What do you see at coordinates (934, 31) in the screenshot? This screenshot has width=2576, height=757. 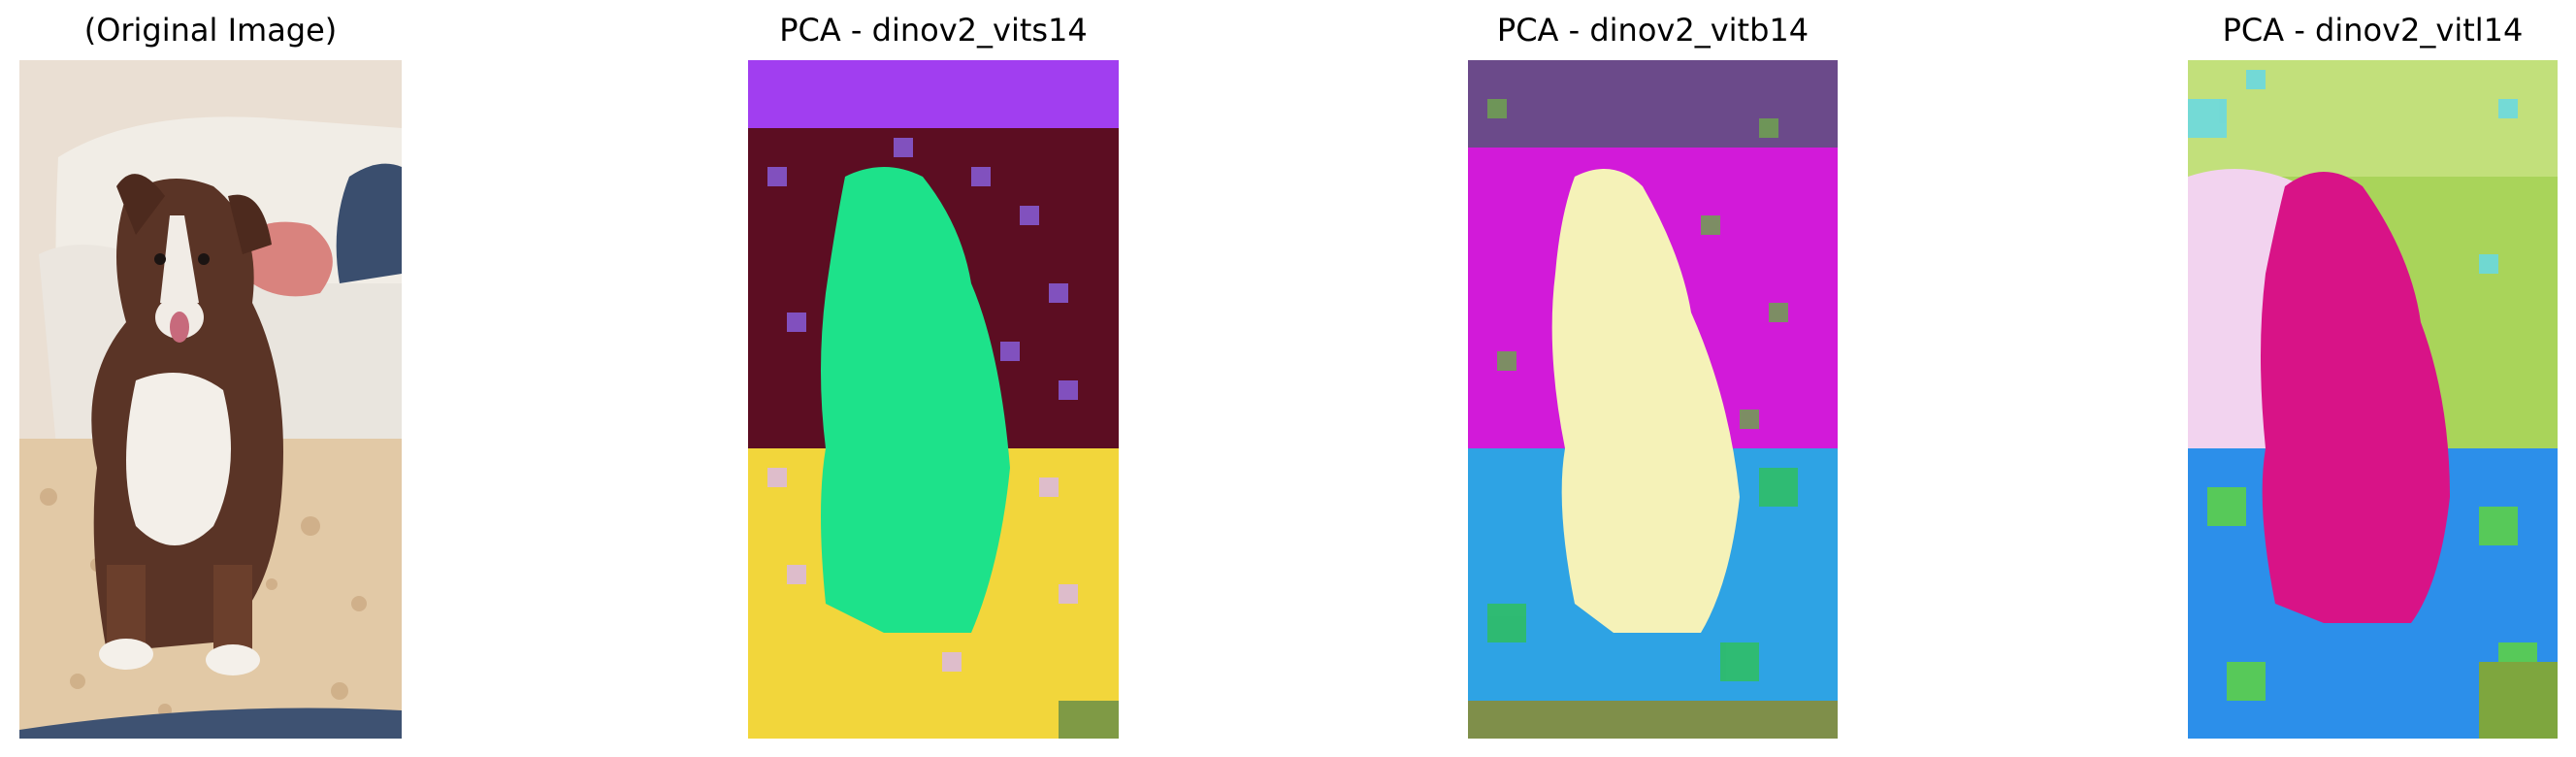 I see `panel-title-vits14: PCA - dinov2_vits14` at bounding box center [934, 31].